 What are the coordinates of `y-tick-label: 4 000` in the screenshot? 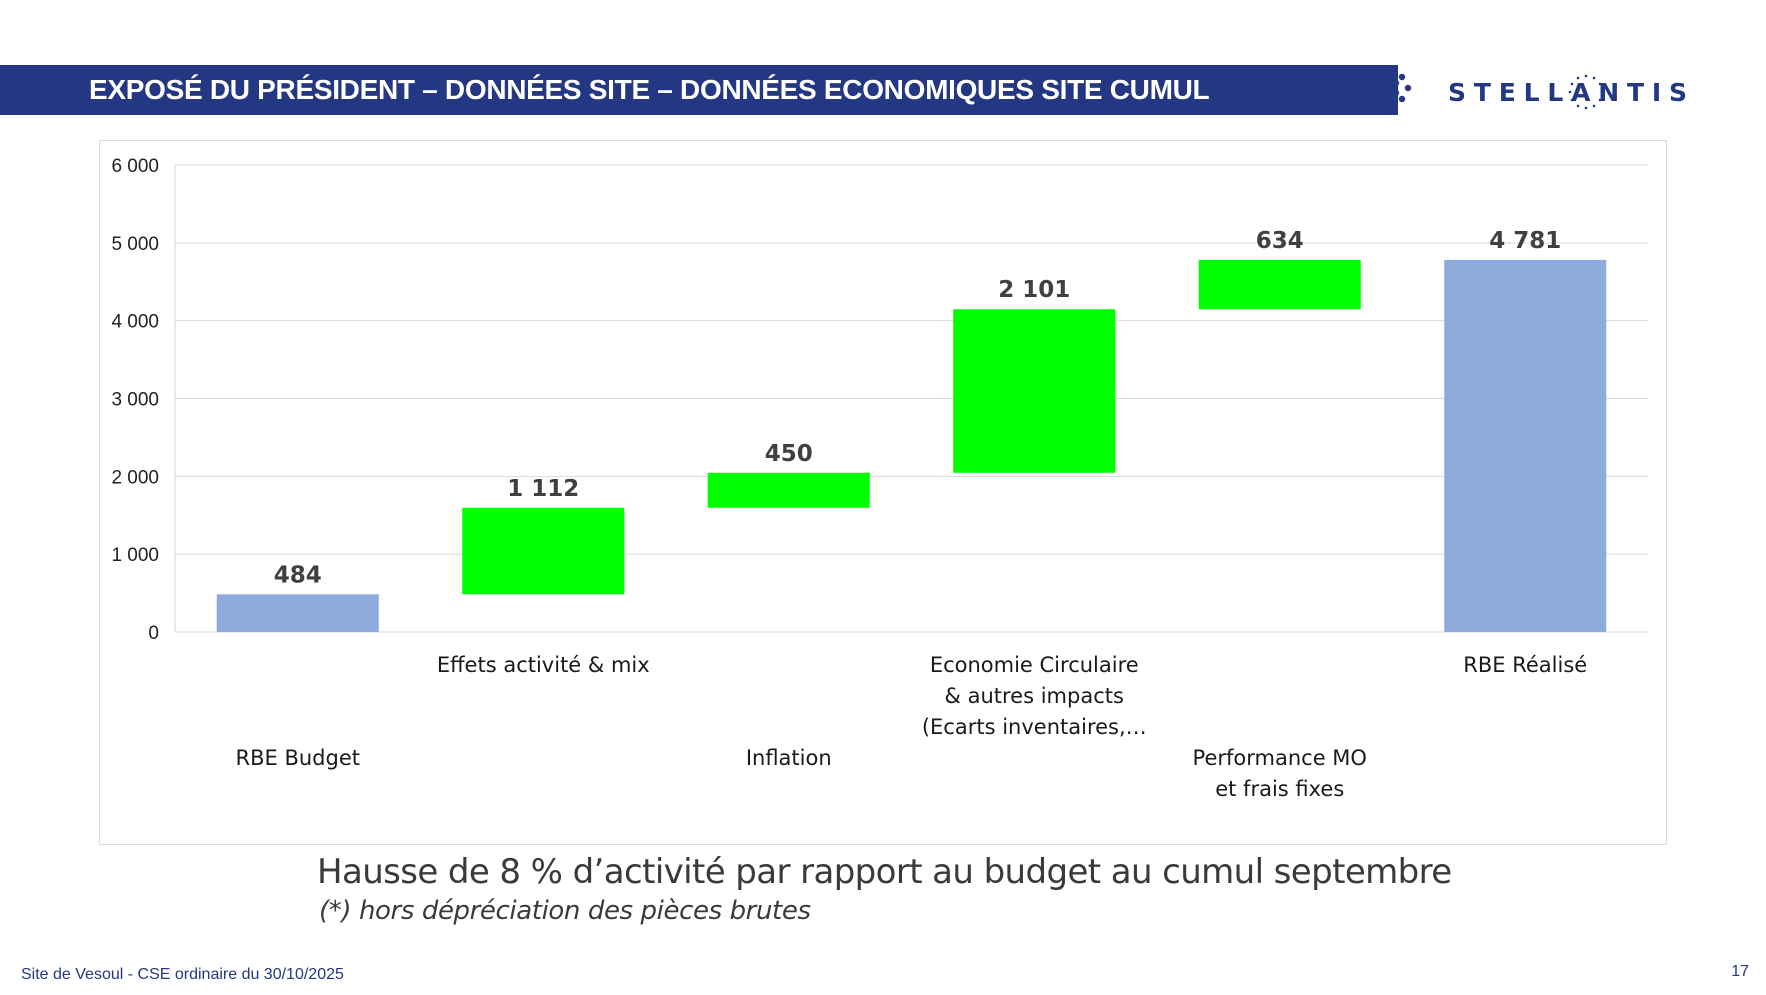 It's located at (135, 322).